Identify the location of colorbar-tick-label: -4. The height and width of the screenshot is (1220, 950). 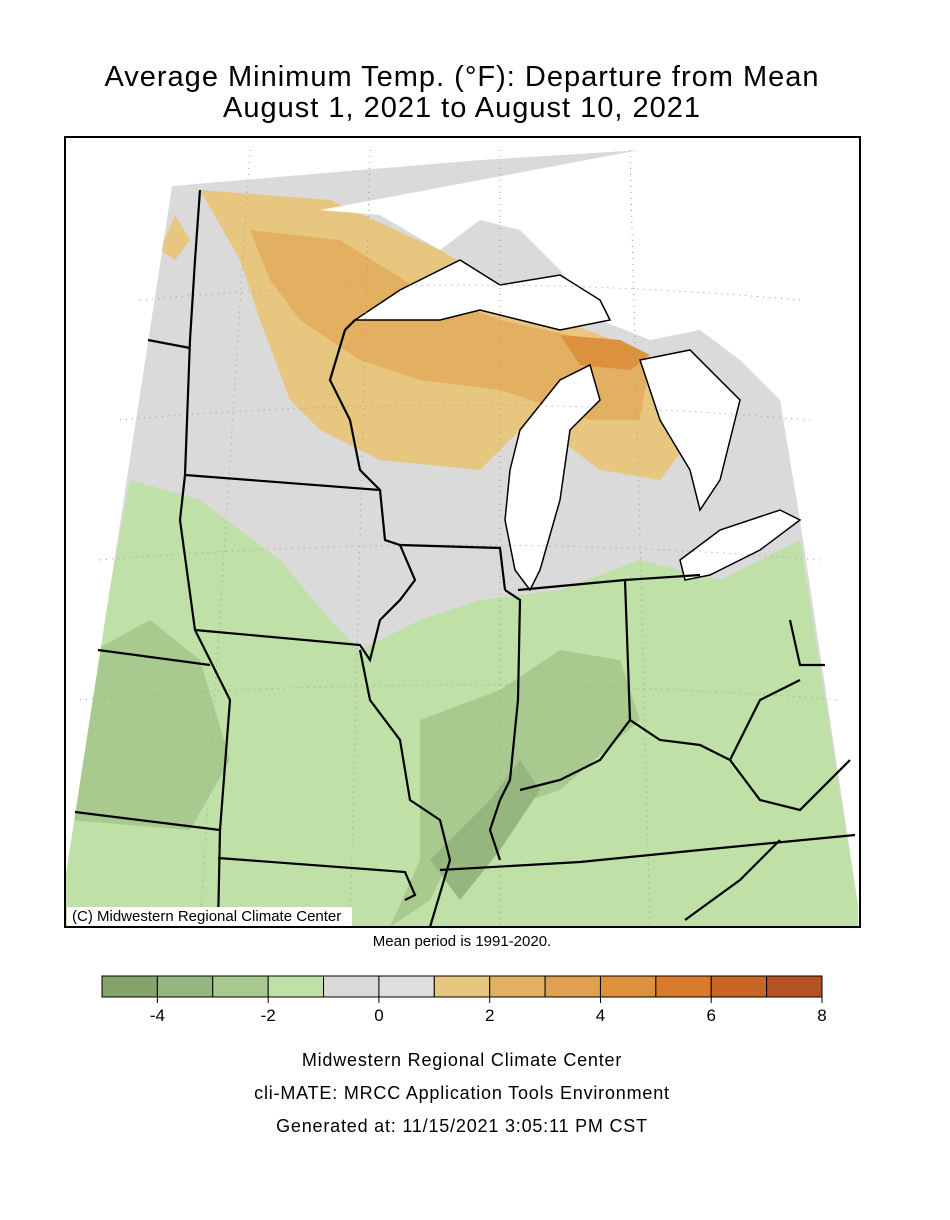
(157, 1015).